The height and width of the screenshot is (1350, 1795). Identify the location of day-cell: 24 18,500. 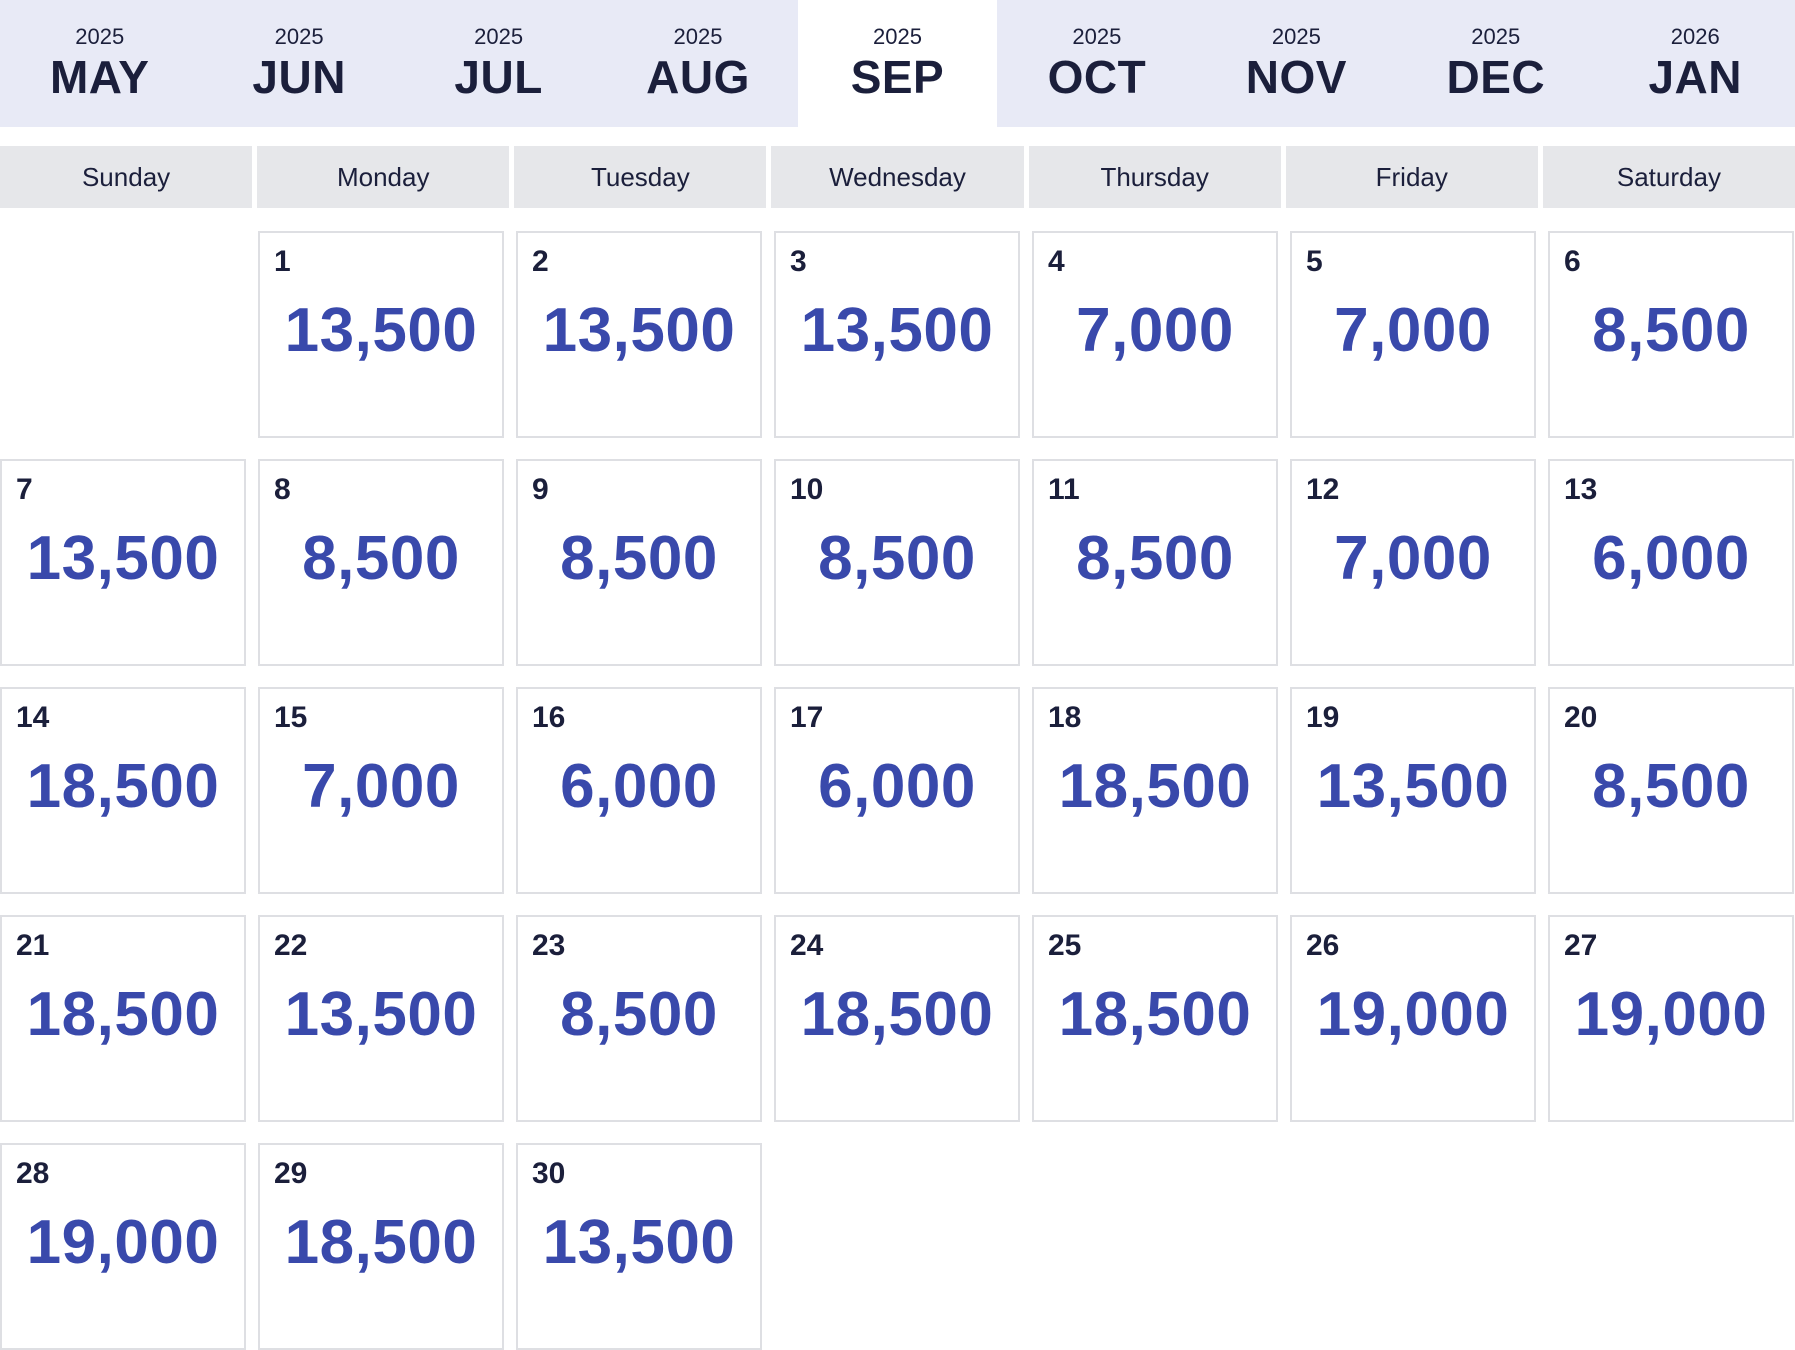
(897, 1018).